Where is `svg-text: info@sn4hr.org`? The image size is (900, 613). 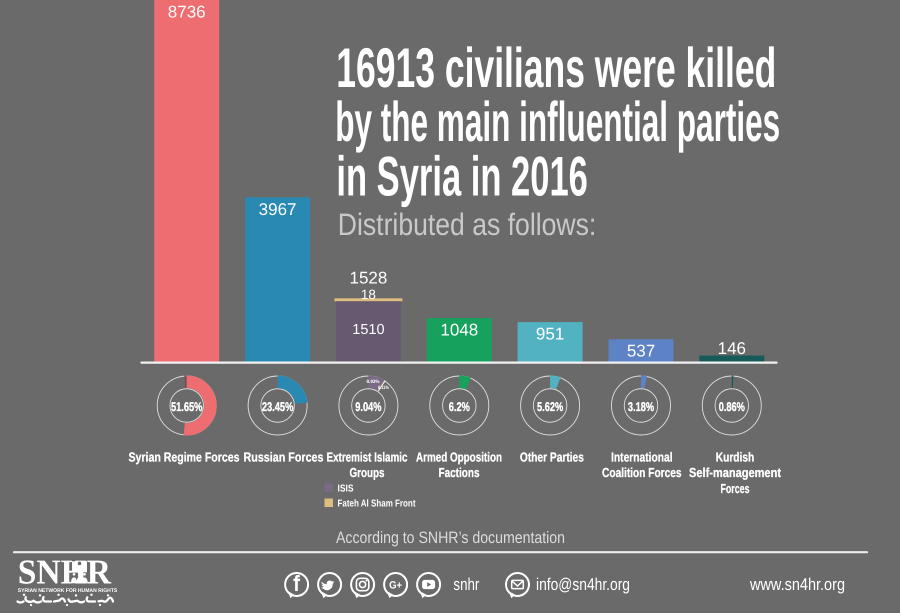 svg-text: info@sn4hr.org is located at coordinates (583, 584).